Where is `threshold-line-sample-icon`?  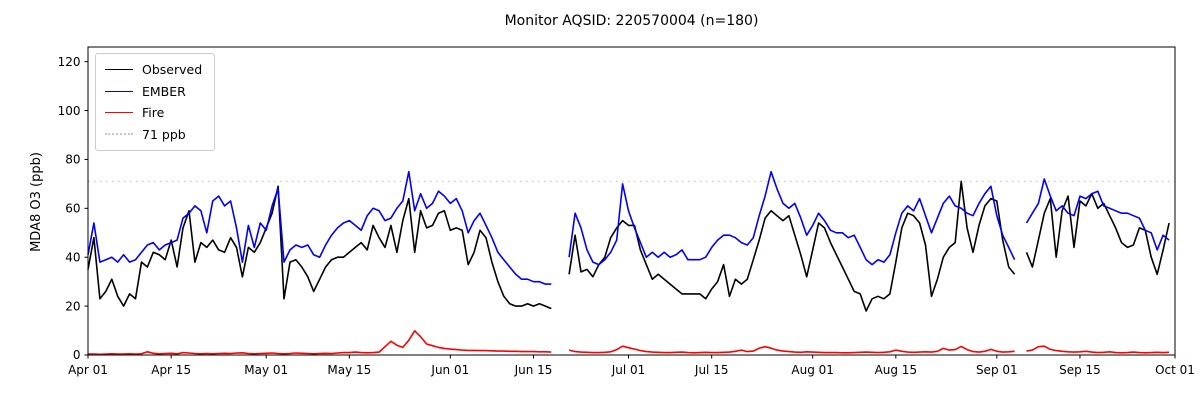
threshold-line-sample-icon is located at coordinates (119, 134).